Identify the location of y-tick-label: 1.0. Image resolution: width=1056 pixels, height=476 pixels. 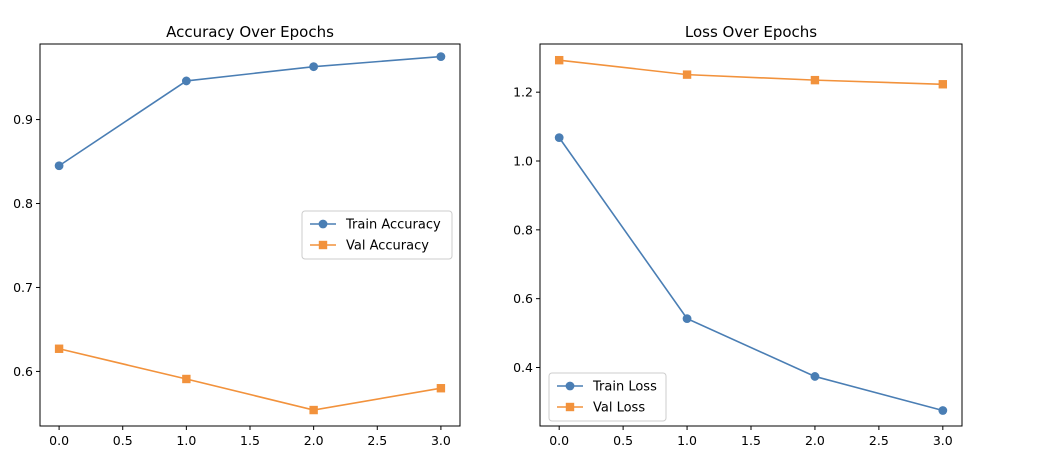
(523, 161).